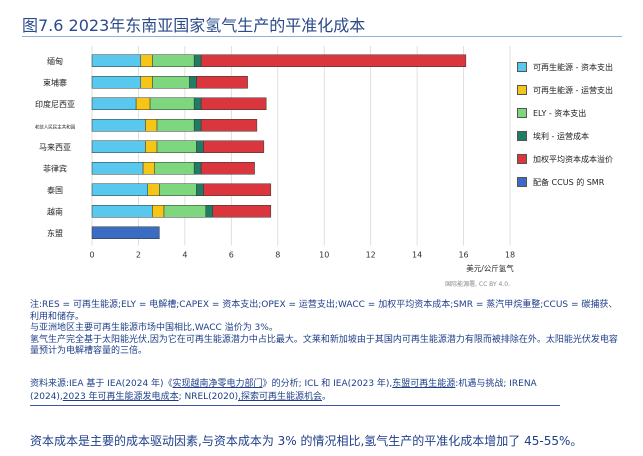 This screenshot has width=643, height=456. Describe the element at coordinates (569, 182) in the screenshot. I see `legend-label: 配备 CCUS 的 SMR` at that location.